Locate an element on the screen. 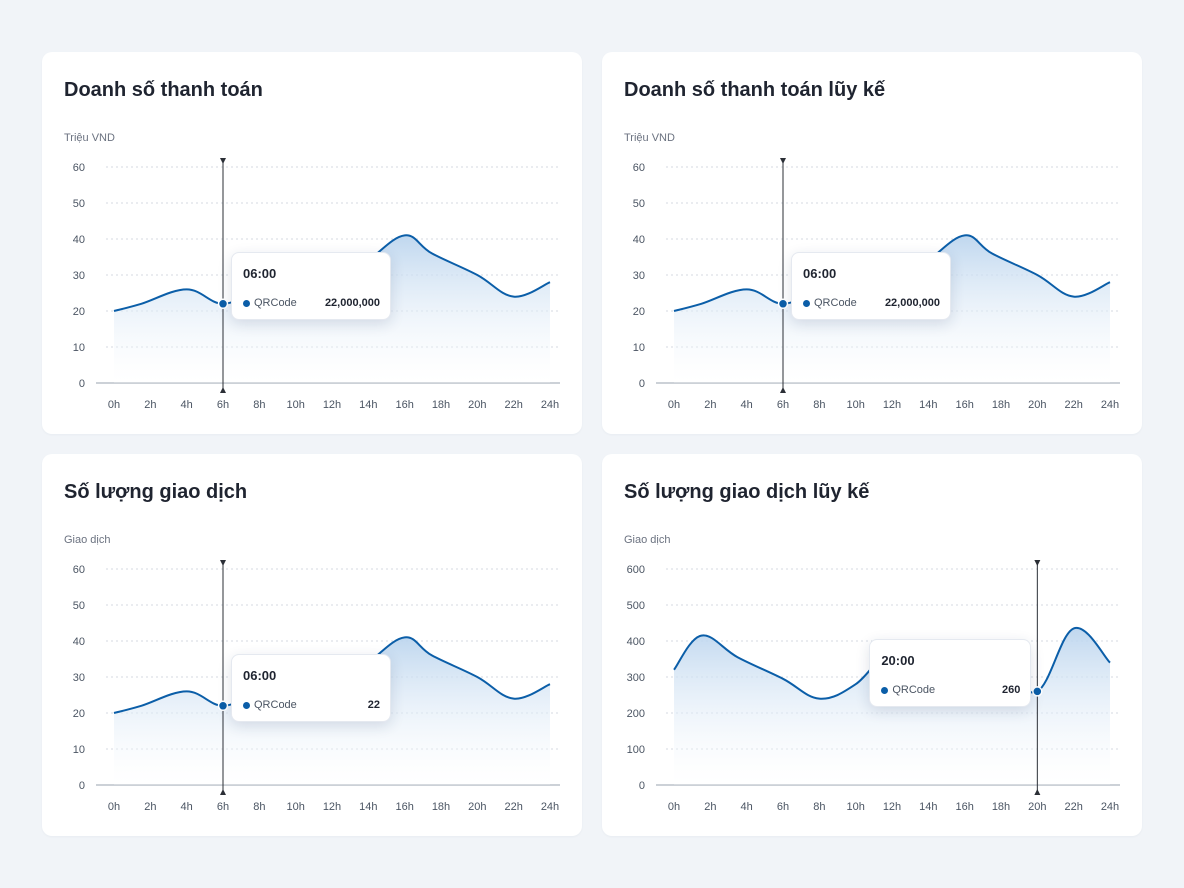 This screenshot has height=888, width=1184. y-tick-label: 300 is located at coordinates (636, 678).